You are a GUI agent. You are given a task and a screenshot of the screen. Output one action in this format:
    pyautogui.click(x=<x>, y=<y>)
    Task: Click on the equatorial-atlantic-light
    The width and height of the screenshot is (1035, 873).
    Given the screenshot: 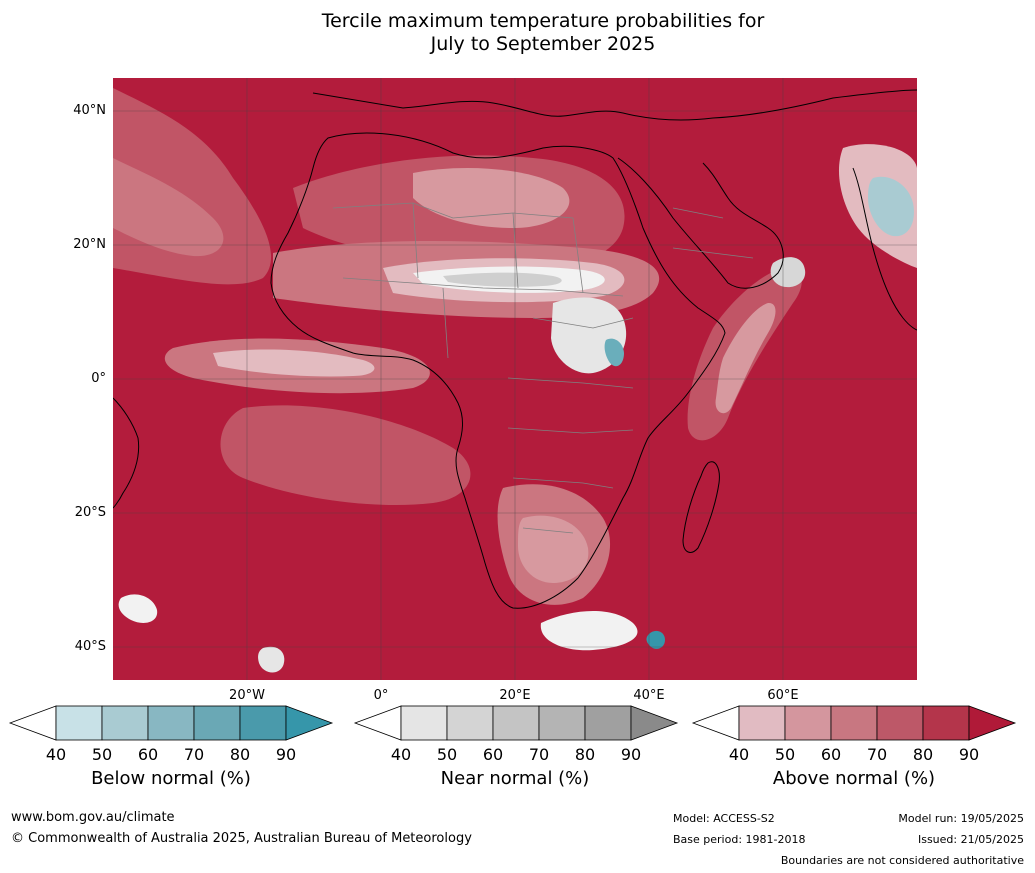 What is the action you would take?
    pyautogui.click(x=294, y=363)
    